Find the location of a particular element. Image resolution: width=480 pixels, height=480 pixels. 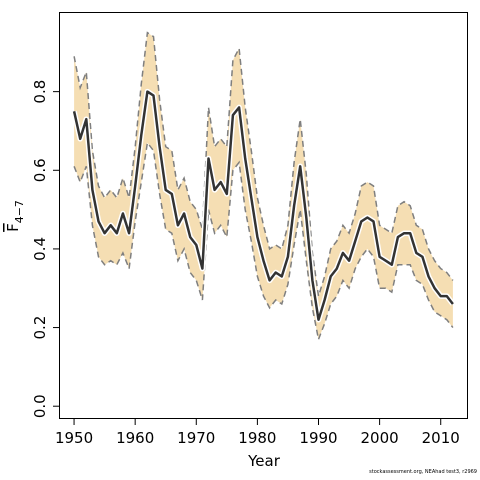

x-axis: 1950 1960 1970 1980 1990 2000 2010 is located at coordinates (257, 432).